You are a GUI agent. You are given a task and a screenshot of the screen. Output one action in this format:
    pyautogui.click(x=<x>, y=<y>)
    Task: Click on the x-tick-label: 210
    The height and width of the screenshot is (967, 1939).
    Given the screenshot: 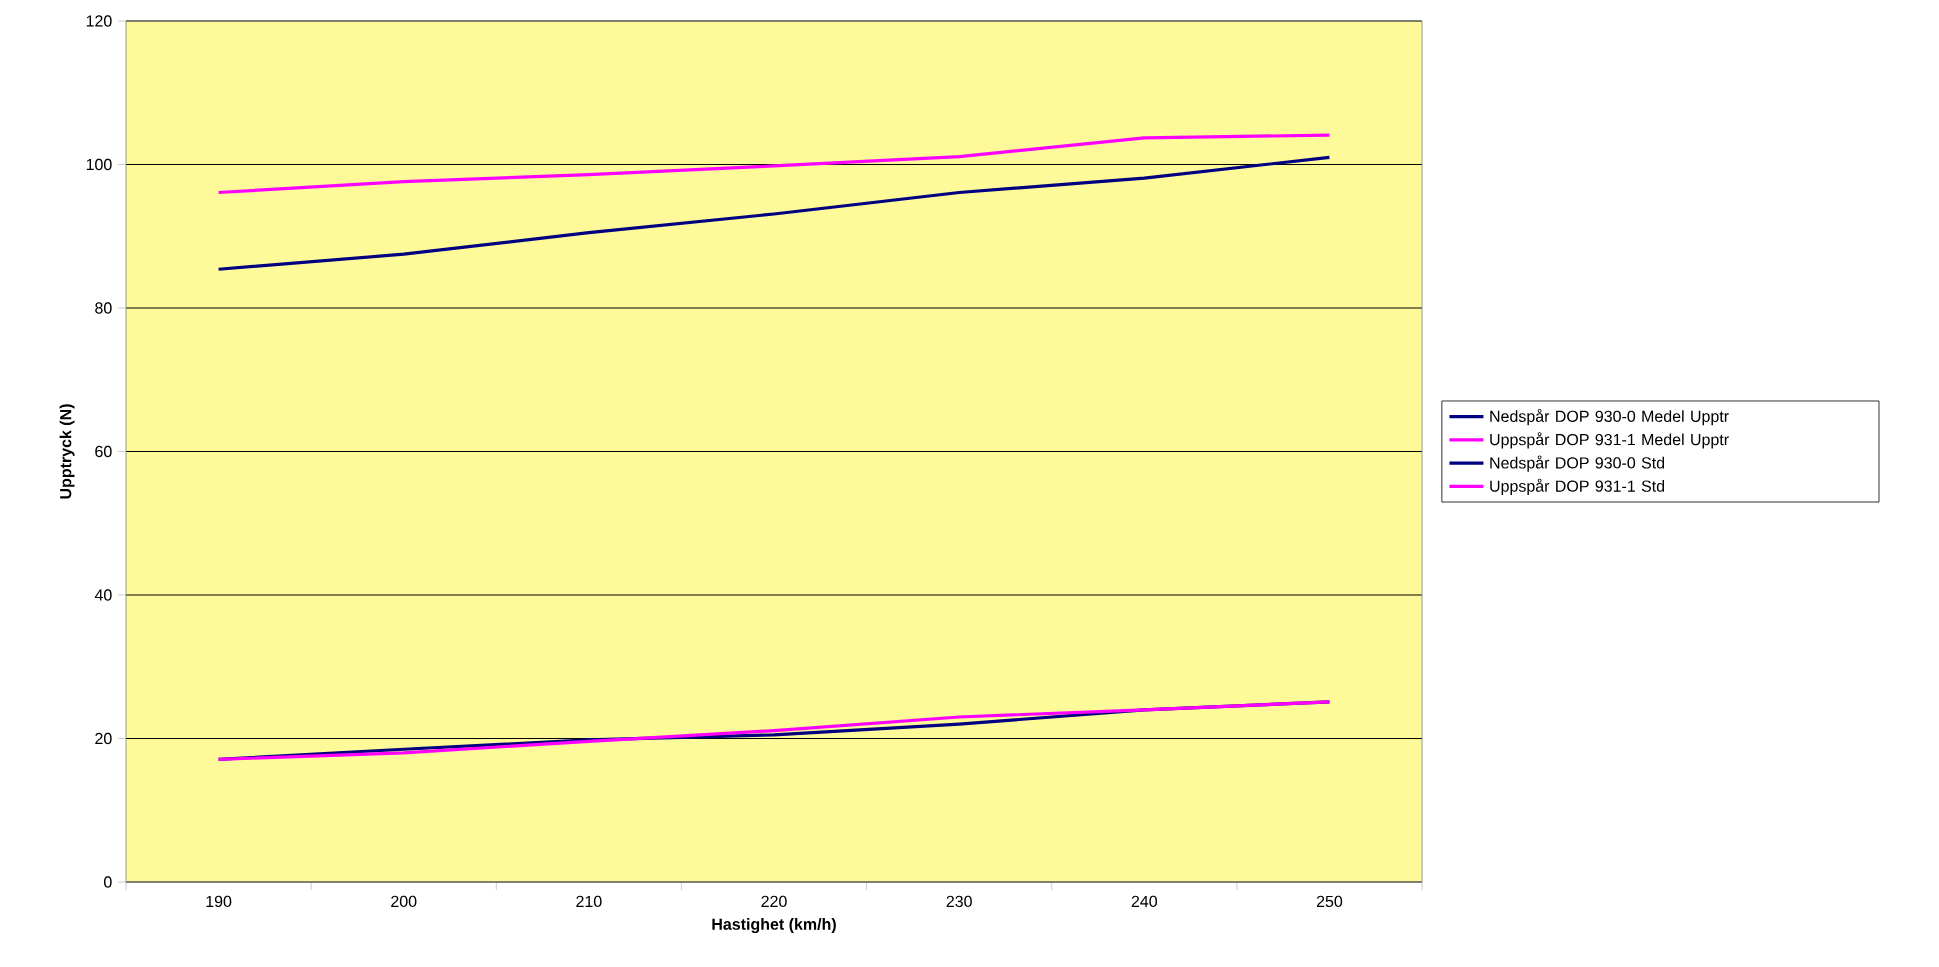 What is the action you would take?
    pyautogui.click(x=589, y=901)
    